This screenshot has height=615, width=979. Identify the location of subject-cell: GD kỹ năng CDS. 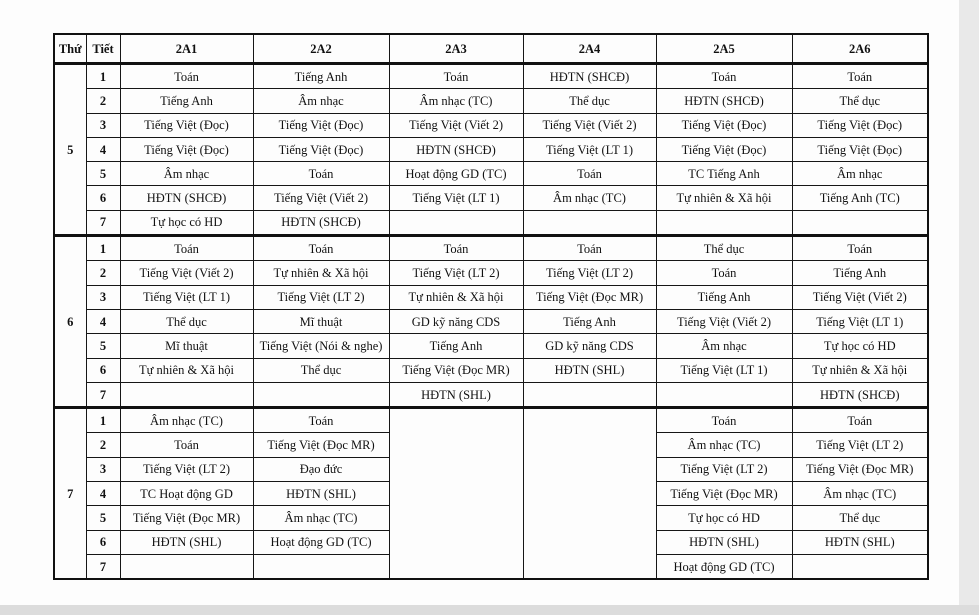
(589, 346).